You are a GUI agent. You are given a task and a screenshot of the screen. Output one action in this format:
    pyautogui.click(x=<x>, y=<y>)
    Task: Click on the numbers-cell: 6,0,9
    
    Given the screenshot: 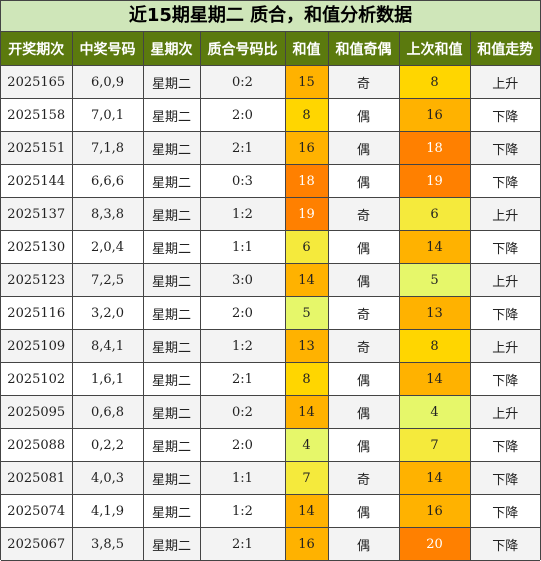 What is the action you would take?
    pyautogui.click(x=107, y=82)
    